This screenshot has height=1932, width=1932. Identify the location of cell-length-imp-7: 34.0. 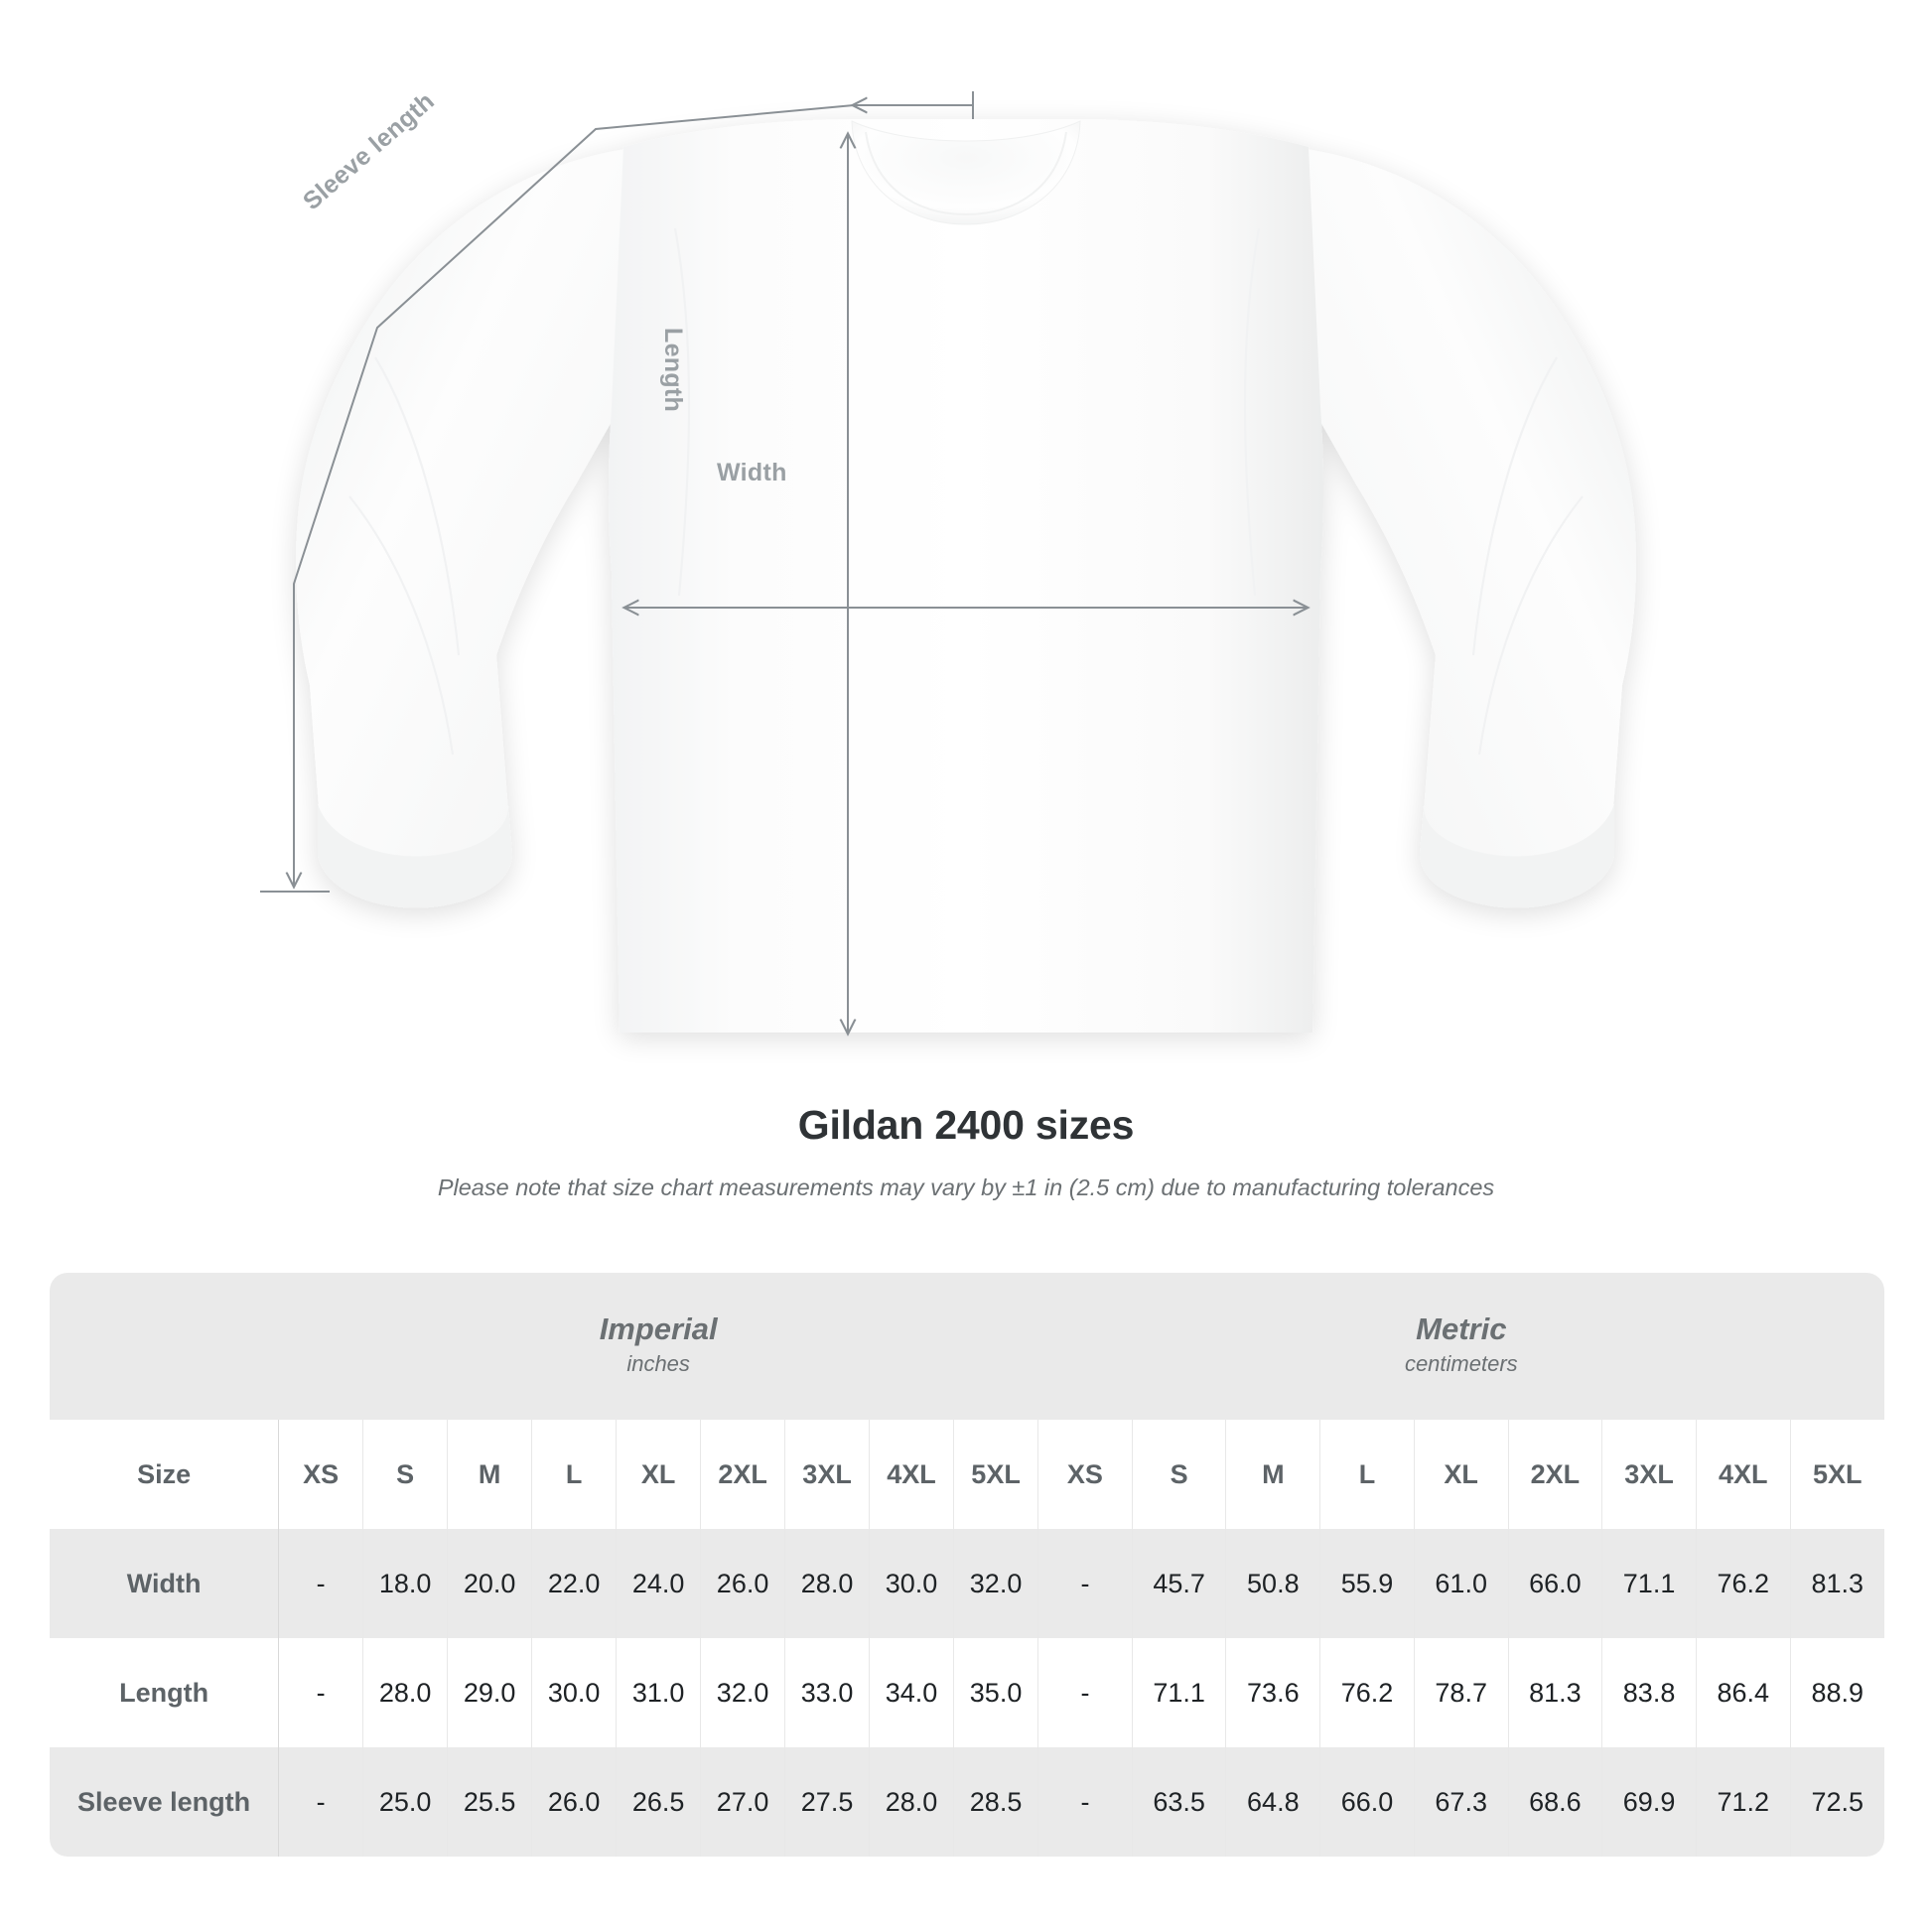
(912, 1693).